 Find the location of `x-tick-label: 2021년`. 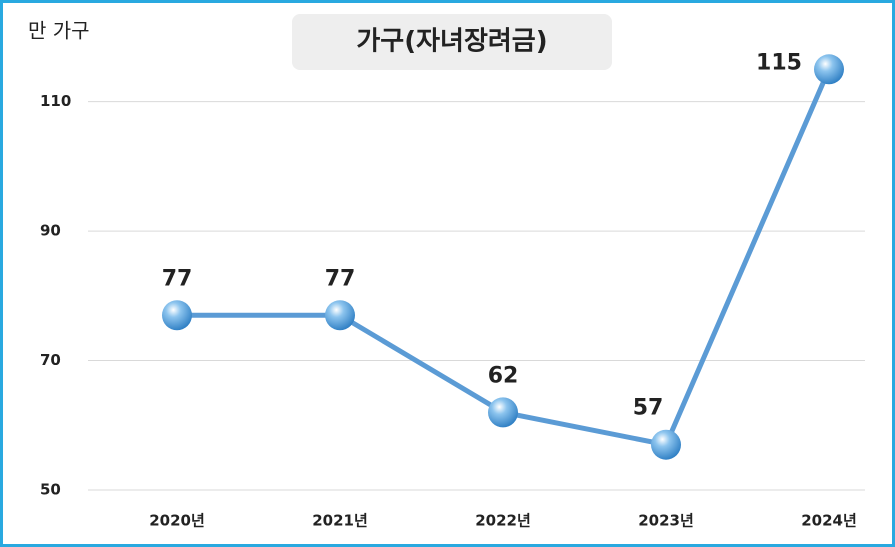

x-tick-label: 2021년 is located at coordinates (340, 521).